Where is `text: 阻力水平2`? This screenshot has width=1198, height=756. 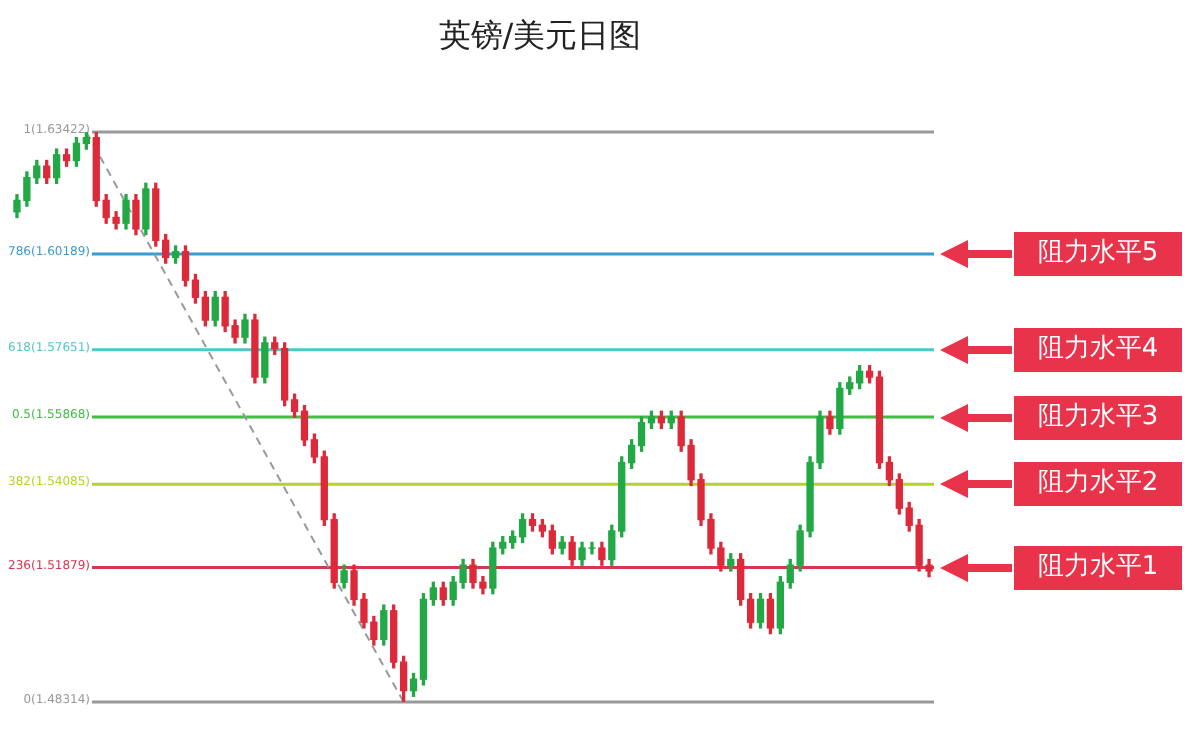 text: 阻力水平2 is located at coordinates (1098, 484).